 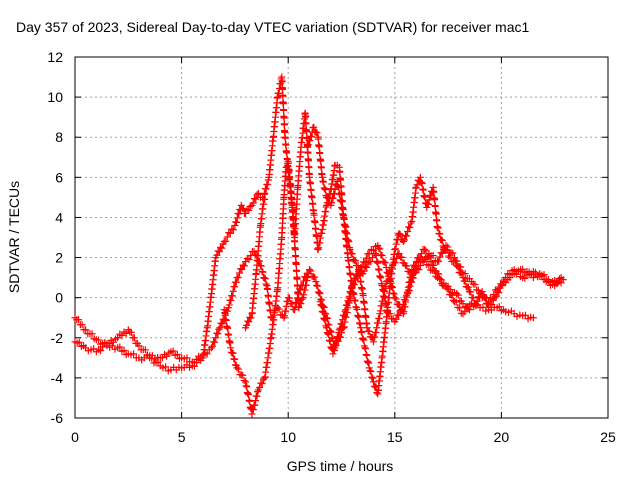 I want to click on y-tick-label: 2, so click(x=59, y=258).